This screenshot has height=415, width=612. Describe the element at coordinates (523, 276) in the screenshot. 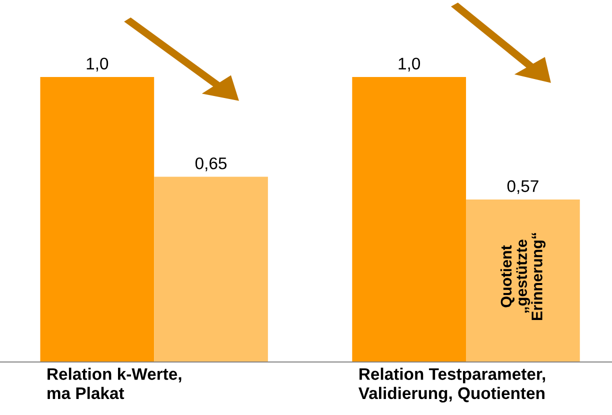

I see `annotation: Quotient „gestützte Erinnerung“` at that location.